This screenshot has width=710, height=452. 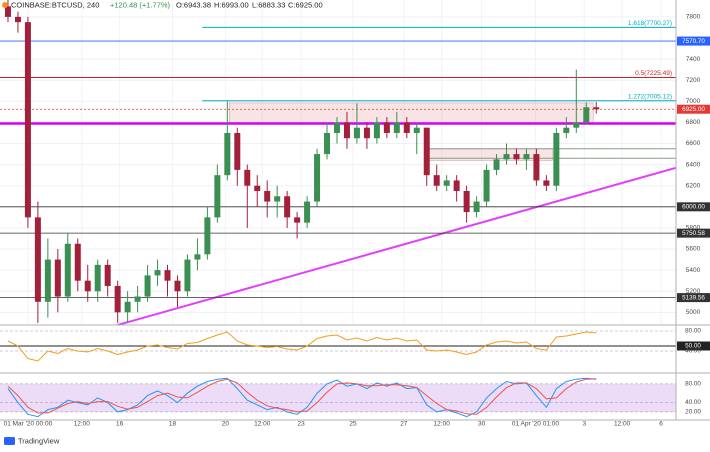 I want to click on y-tick-label: 5200, so click(x=693, y=291).